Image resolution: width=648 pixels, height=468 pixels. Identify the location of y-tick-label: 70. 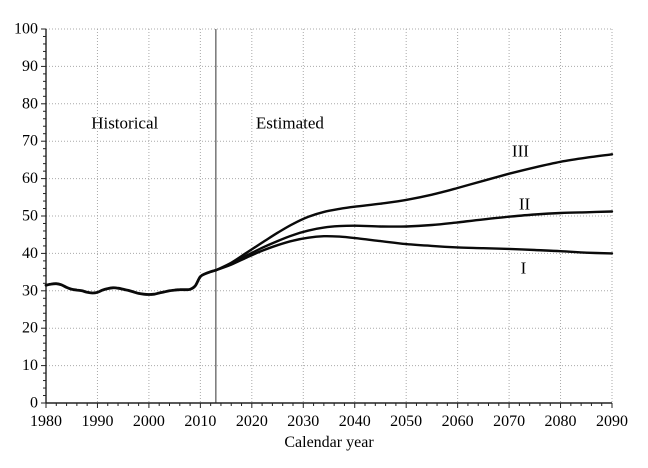
(30, 141).